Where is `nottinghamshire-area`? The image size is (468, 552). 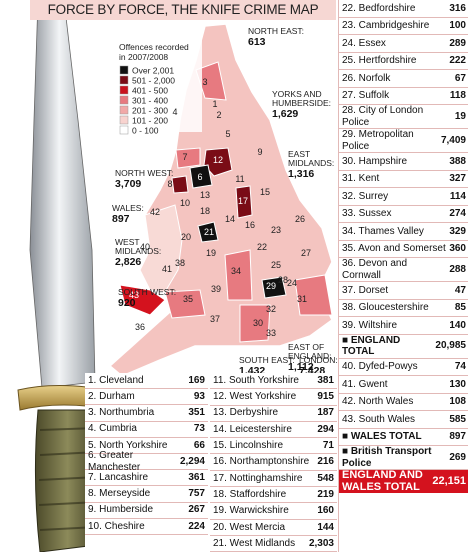 nottinghamshire-area is located at coordinates (244, 202).